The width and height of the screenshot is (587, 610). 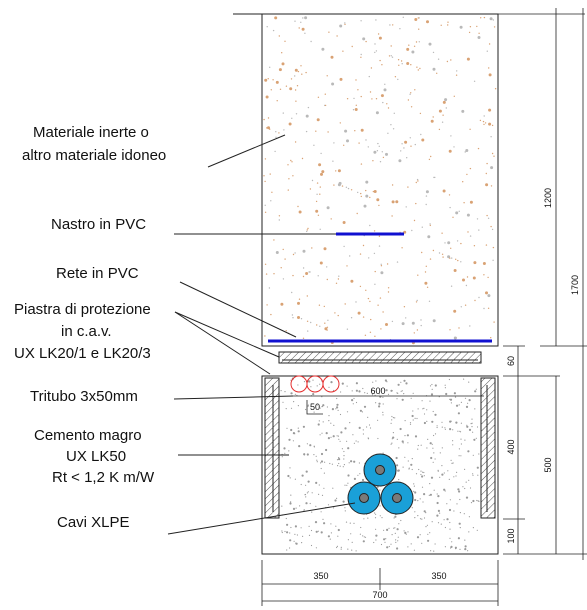 I want to click on concrete-speckles, so click(x=380, y=464).